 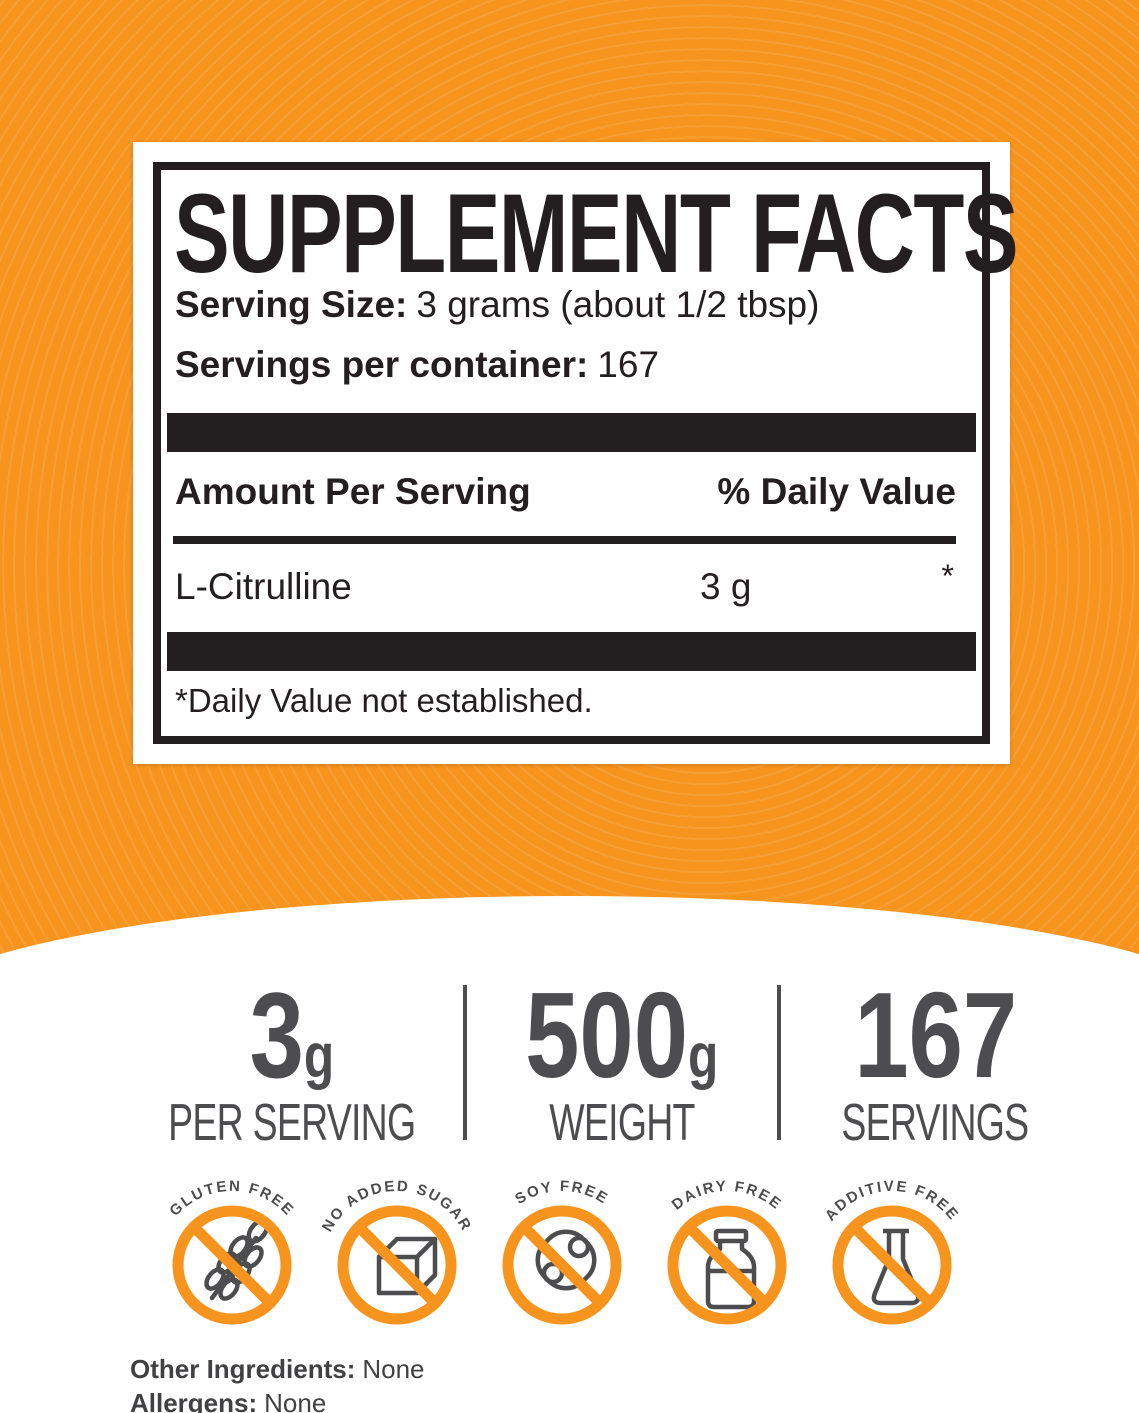 What do you see at coordinates (892, 1201) in the screenshot?
I see `svg-text: ADDITIVE FREE` at bounding box center [892, 1201].